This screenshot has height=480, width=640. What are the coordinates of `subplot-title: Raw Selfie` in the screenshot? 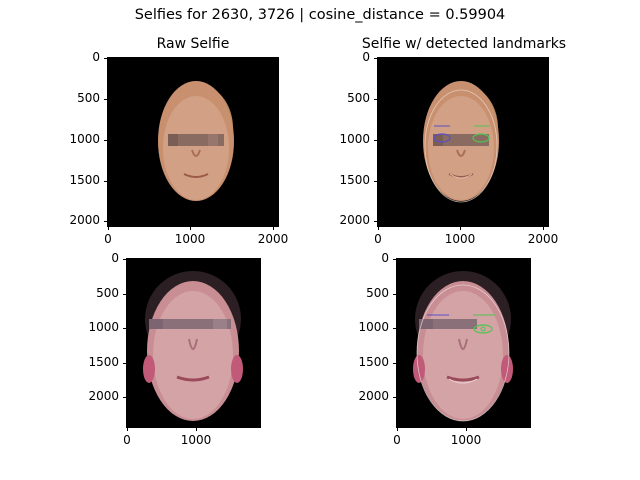 It's located at (193, 44).